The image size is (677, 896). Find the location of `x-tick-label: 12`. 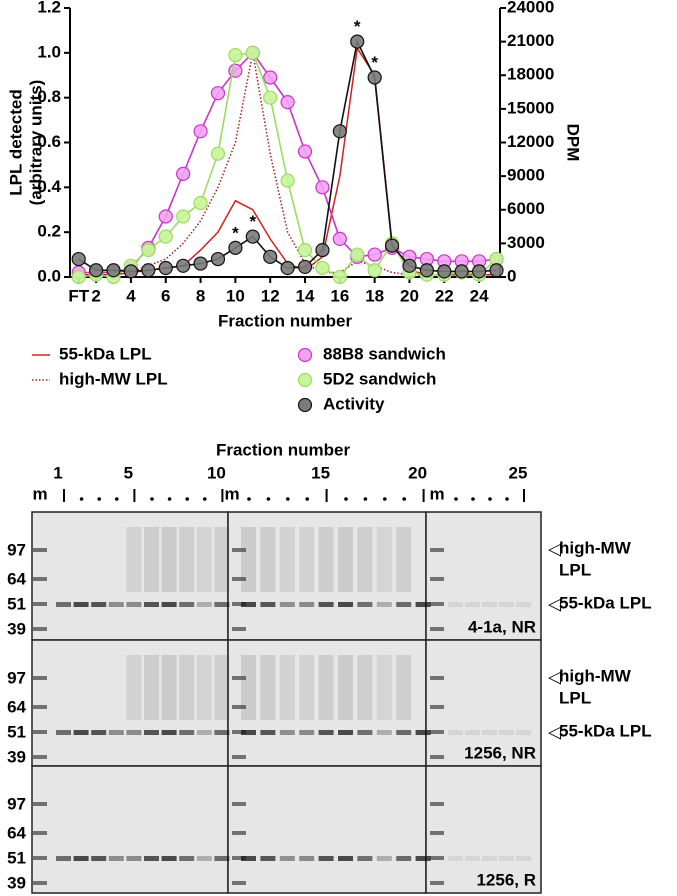

x-tick-label: 12 is located at coordinates (270, 295).